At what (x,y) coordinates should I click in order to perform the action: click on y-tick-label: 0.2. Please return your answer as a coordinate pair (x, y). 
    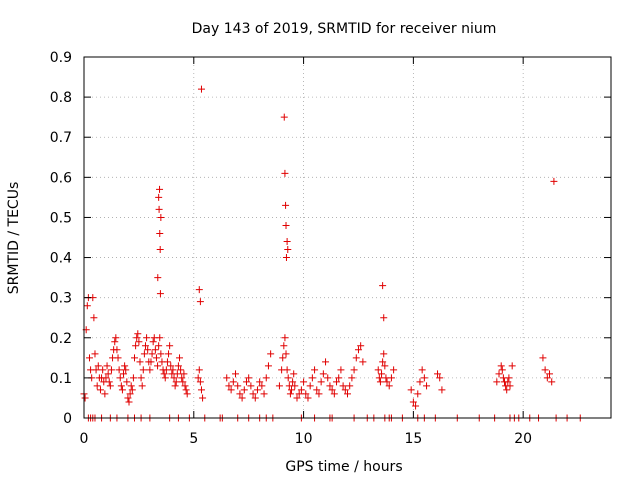
    Looking at the image, I should click on (61, 339).